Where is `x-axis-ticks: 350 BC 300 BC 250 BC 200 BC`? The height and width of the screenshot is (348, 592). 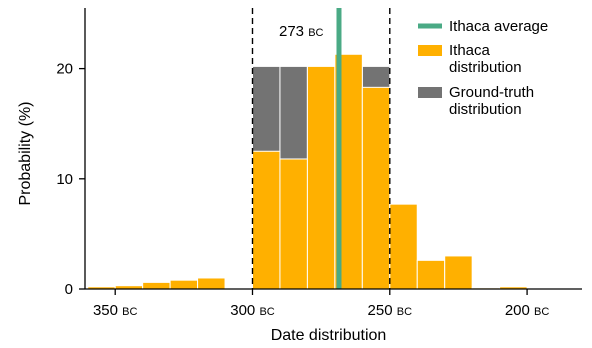 x-axis-ticks: 350 BC 300 BC 250 BC 200 BC is located at coordinates (321, 304).